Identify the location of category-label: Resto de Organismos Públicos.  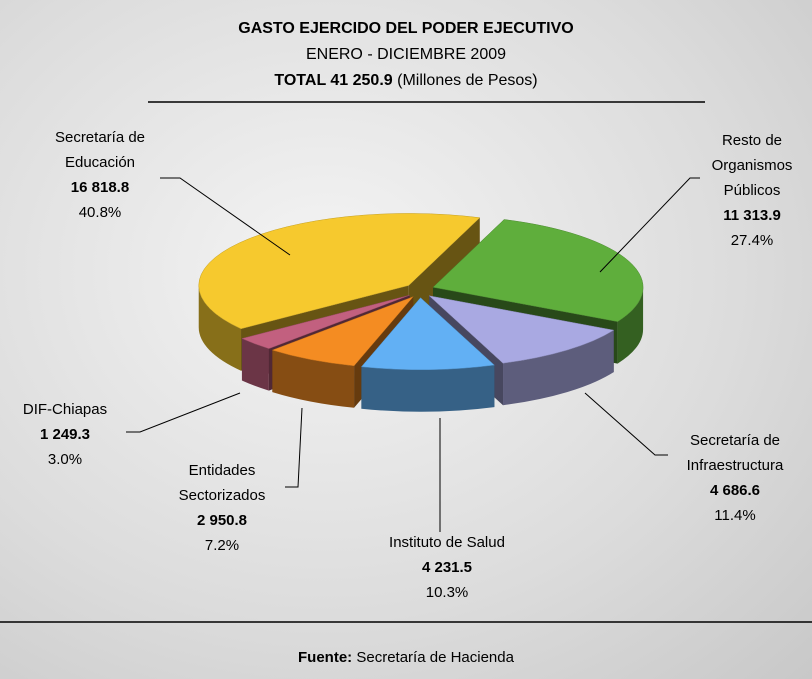
(752, 165).